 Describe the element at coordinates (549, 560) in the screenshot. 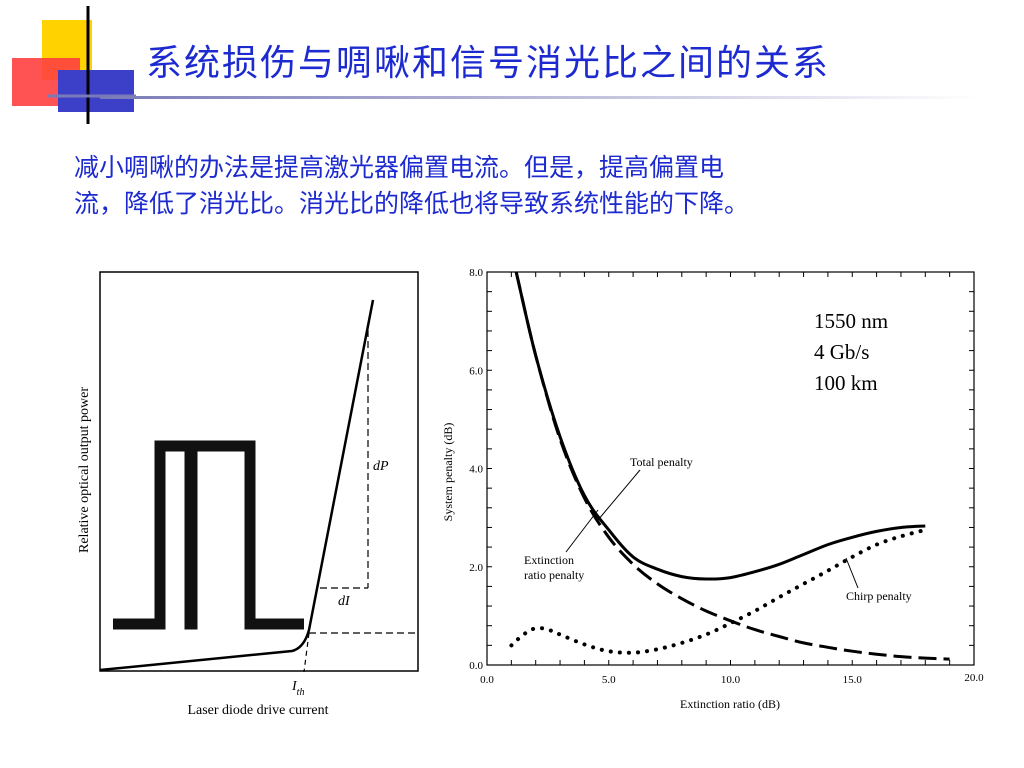

I see `extinction-penalty-label-1: Extinction` at that location.